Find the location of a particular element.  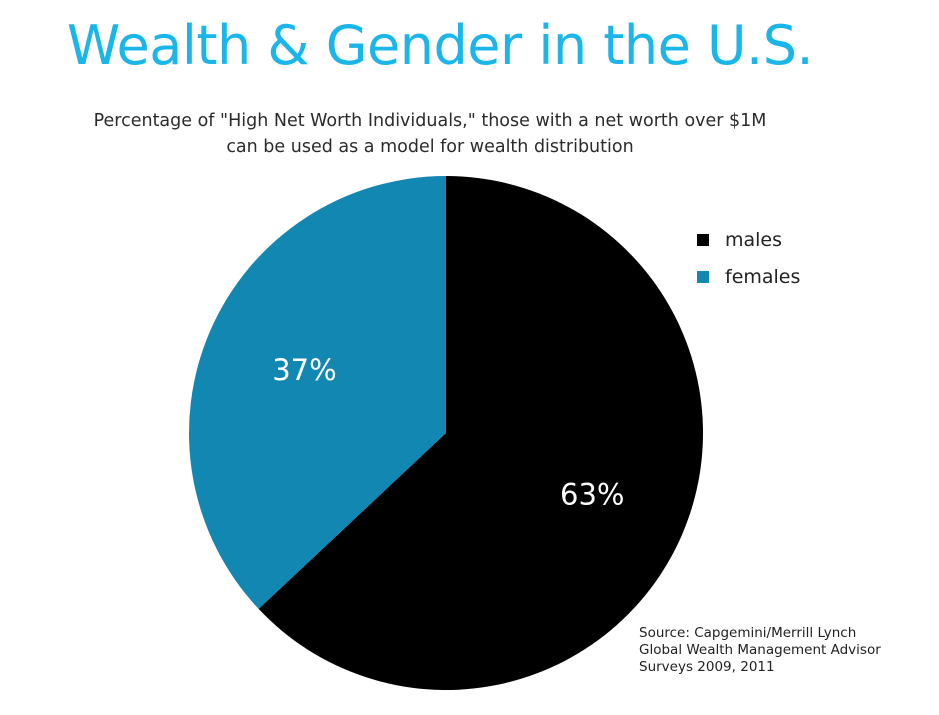

source-line-3: Surveys 2009, 2011 is located at coordinates (707, 667).